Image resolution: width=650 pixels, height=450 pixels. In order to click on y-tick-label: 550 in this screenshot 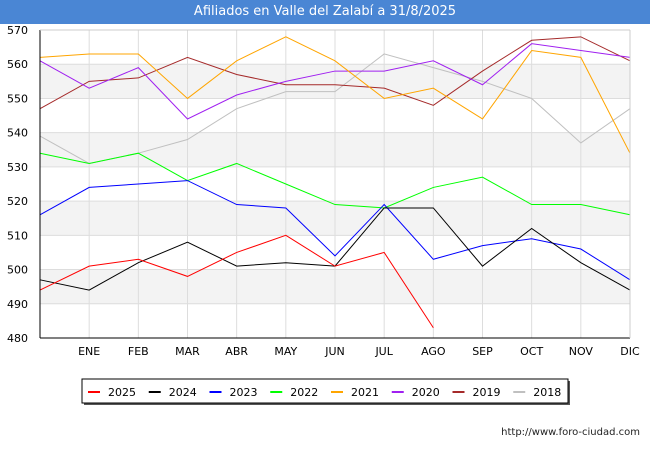, I will do `click(17, 98)`.